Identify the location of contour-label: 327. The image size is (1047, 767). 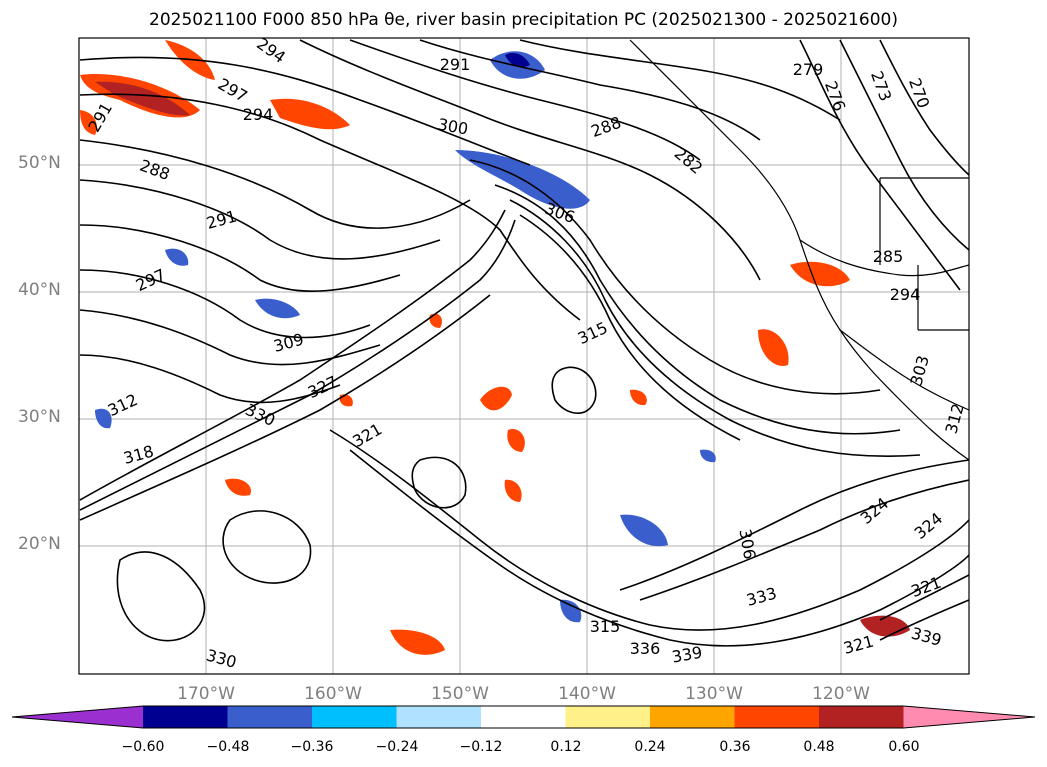
(323, 387).